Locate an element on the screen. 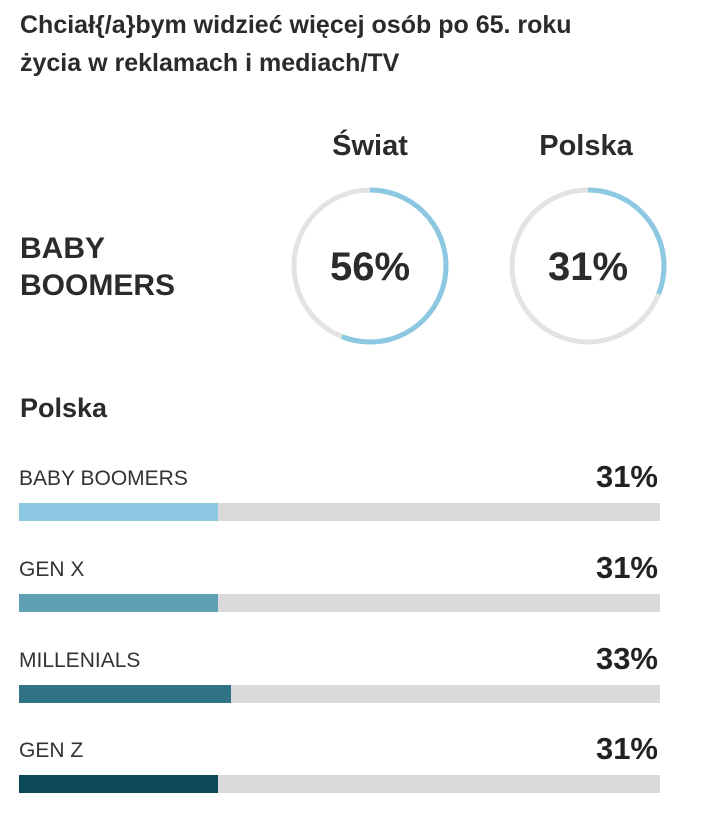 This screenshot has height=817, width=722. bar-category-label: GEN Z is located at coordinates (51, 750).